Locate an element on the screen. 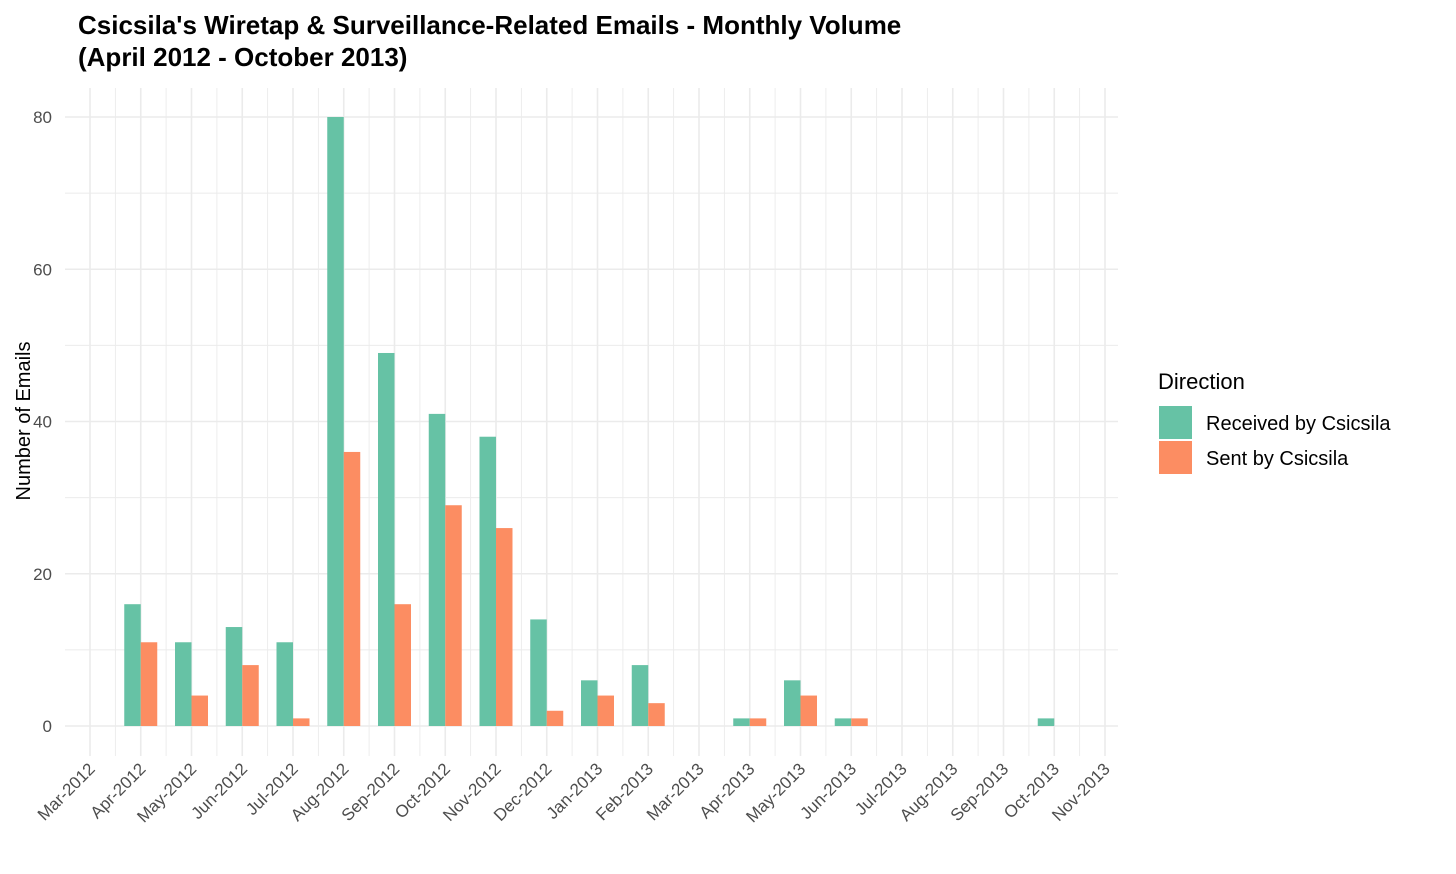 This screenshot has height=874, width=1456. bar-sent-sep-2012 is located at coordinates (402, 665).